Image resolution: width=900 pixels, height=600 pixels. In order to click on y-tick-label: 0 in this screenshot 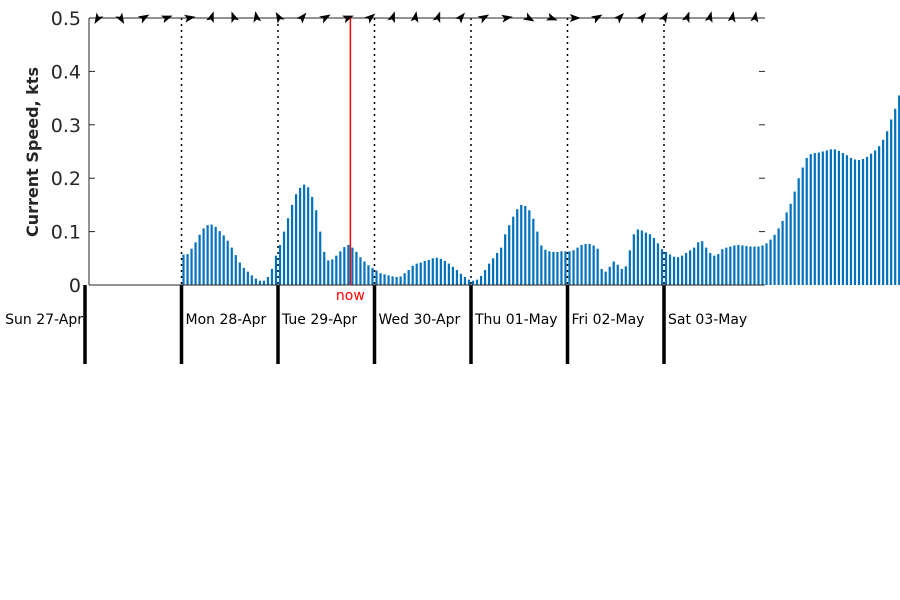, I will do `click(75, 286)`.